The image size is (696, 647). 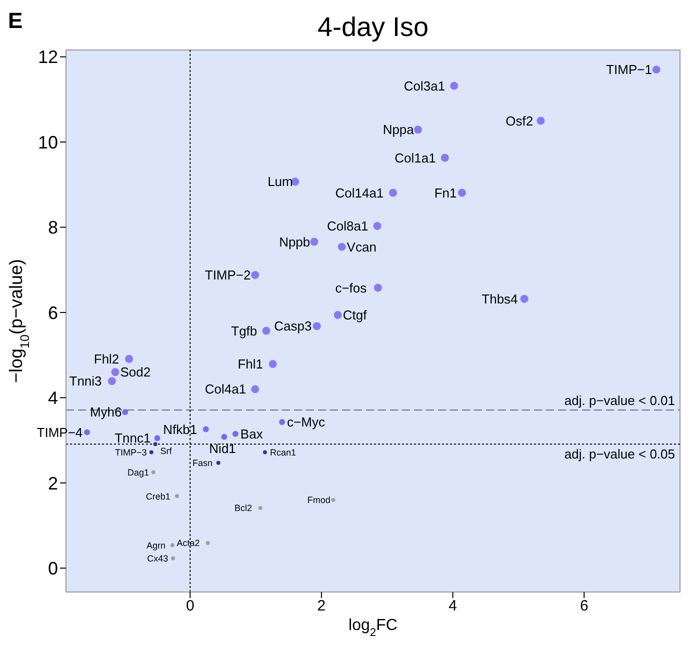 What do you see at coordinates (131, 452) in the screenshot?
I see `annotation: TIMP−3` at bounding box center [131, 452].